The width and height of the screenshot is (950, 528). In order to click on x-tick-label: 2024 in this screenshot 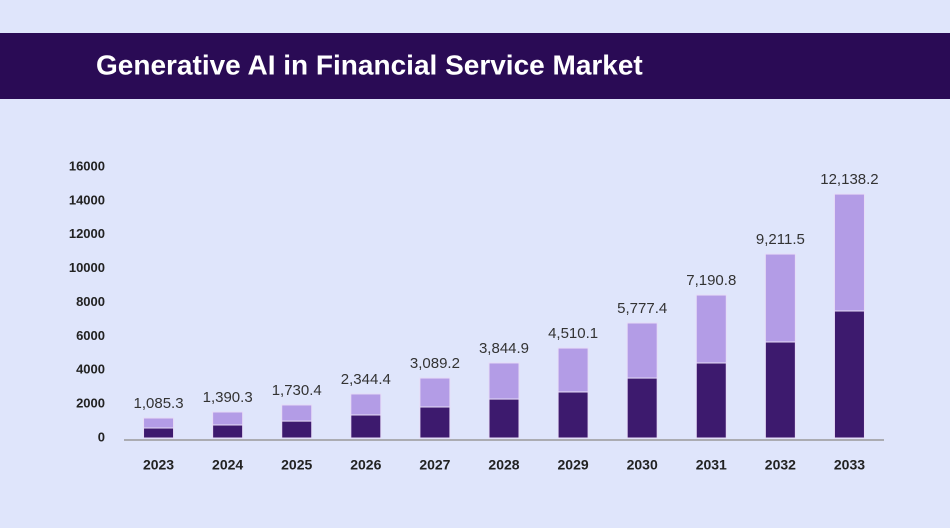, I will do `click(227, 465)`.